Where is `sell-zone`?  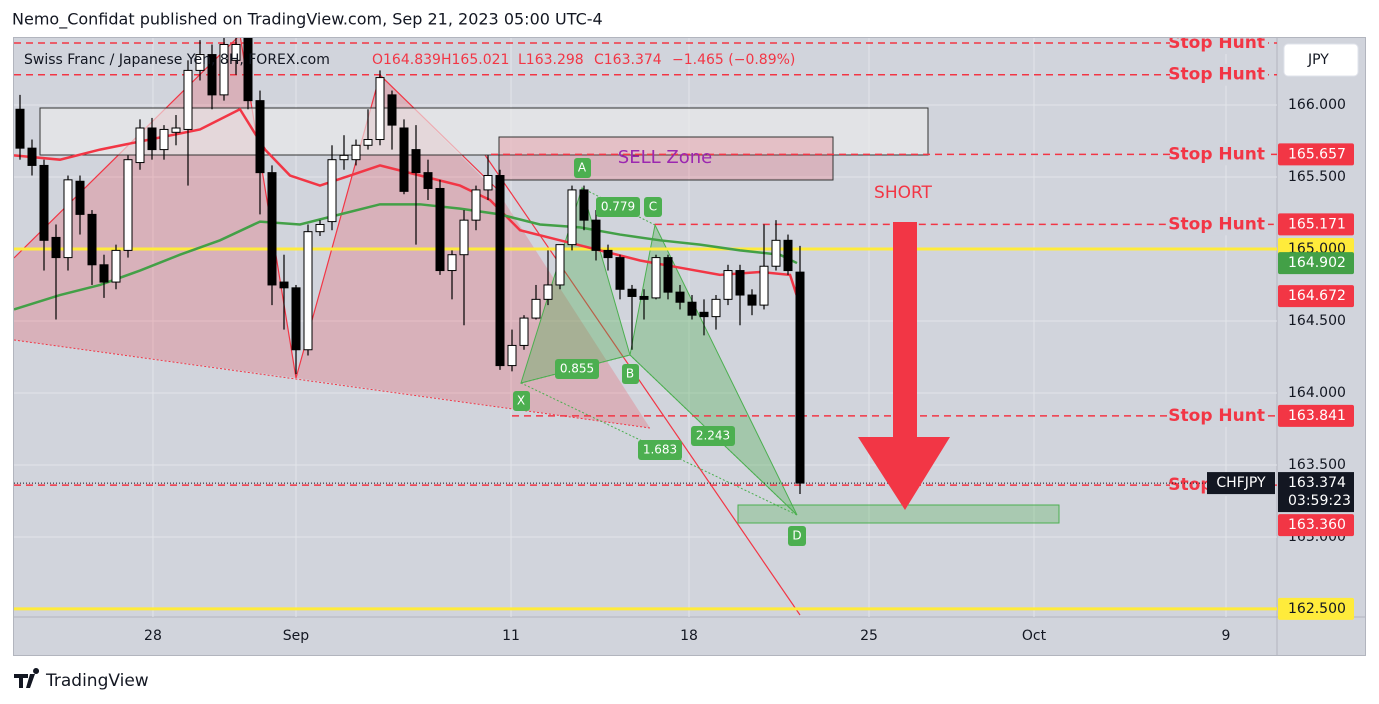
sell-zone is located at coordinates (666, 158).